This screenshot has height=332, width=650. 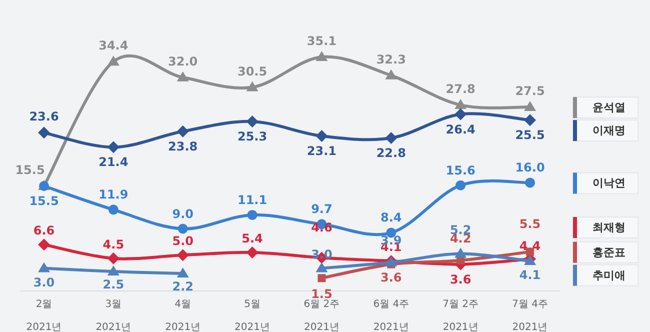 What do you see at coordinates (183, 146) in the screenshot?
I see `data-label: 23.8` at bounding box center [183, 146].